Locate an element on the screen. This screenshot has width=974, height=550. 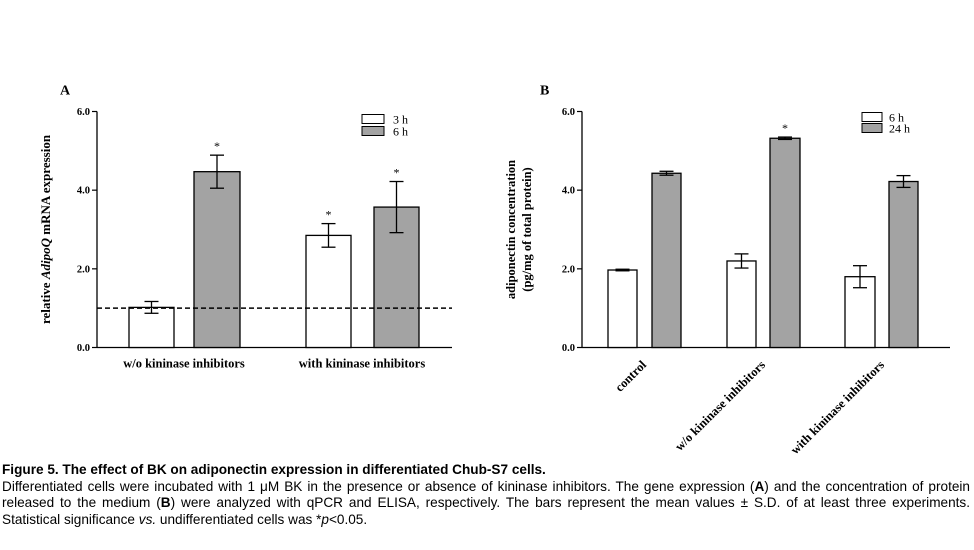
panel-a-label: A is located at coordinates (65, 91).